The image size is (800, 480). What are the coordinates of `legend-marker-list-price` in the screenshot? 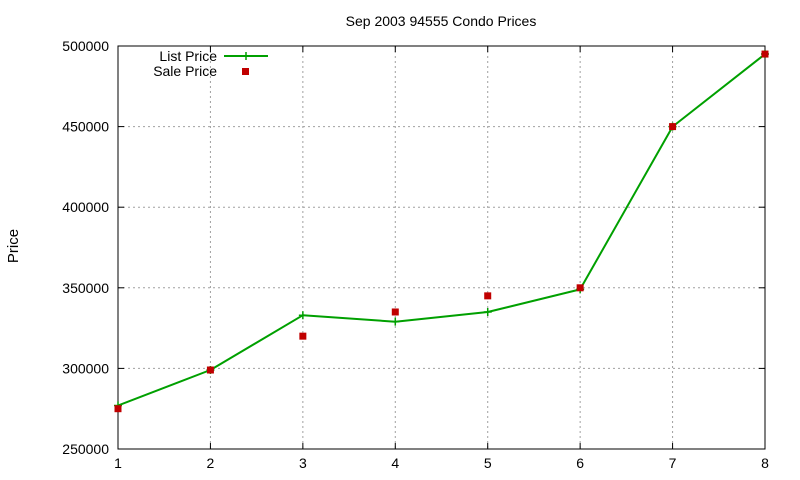 It's located at (246, 56).